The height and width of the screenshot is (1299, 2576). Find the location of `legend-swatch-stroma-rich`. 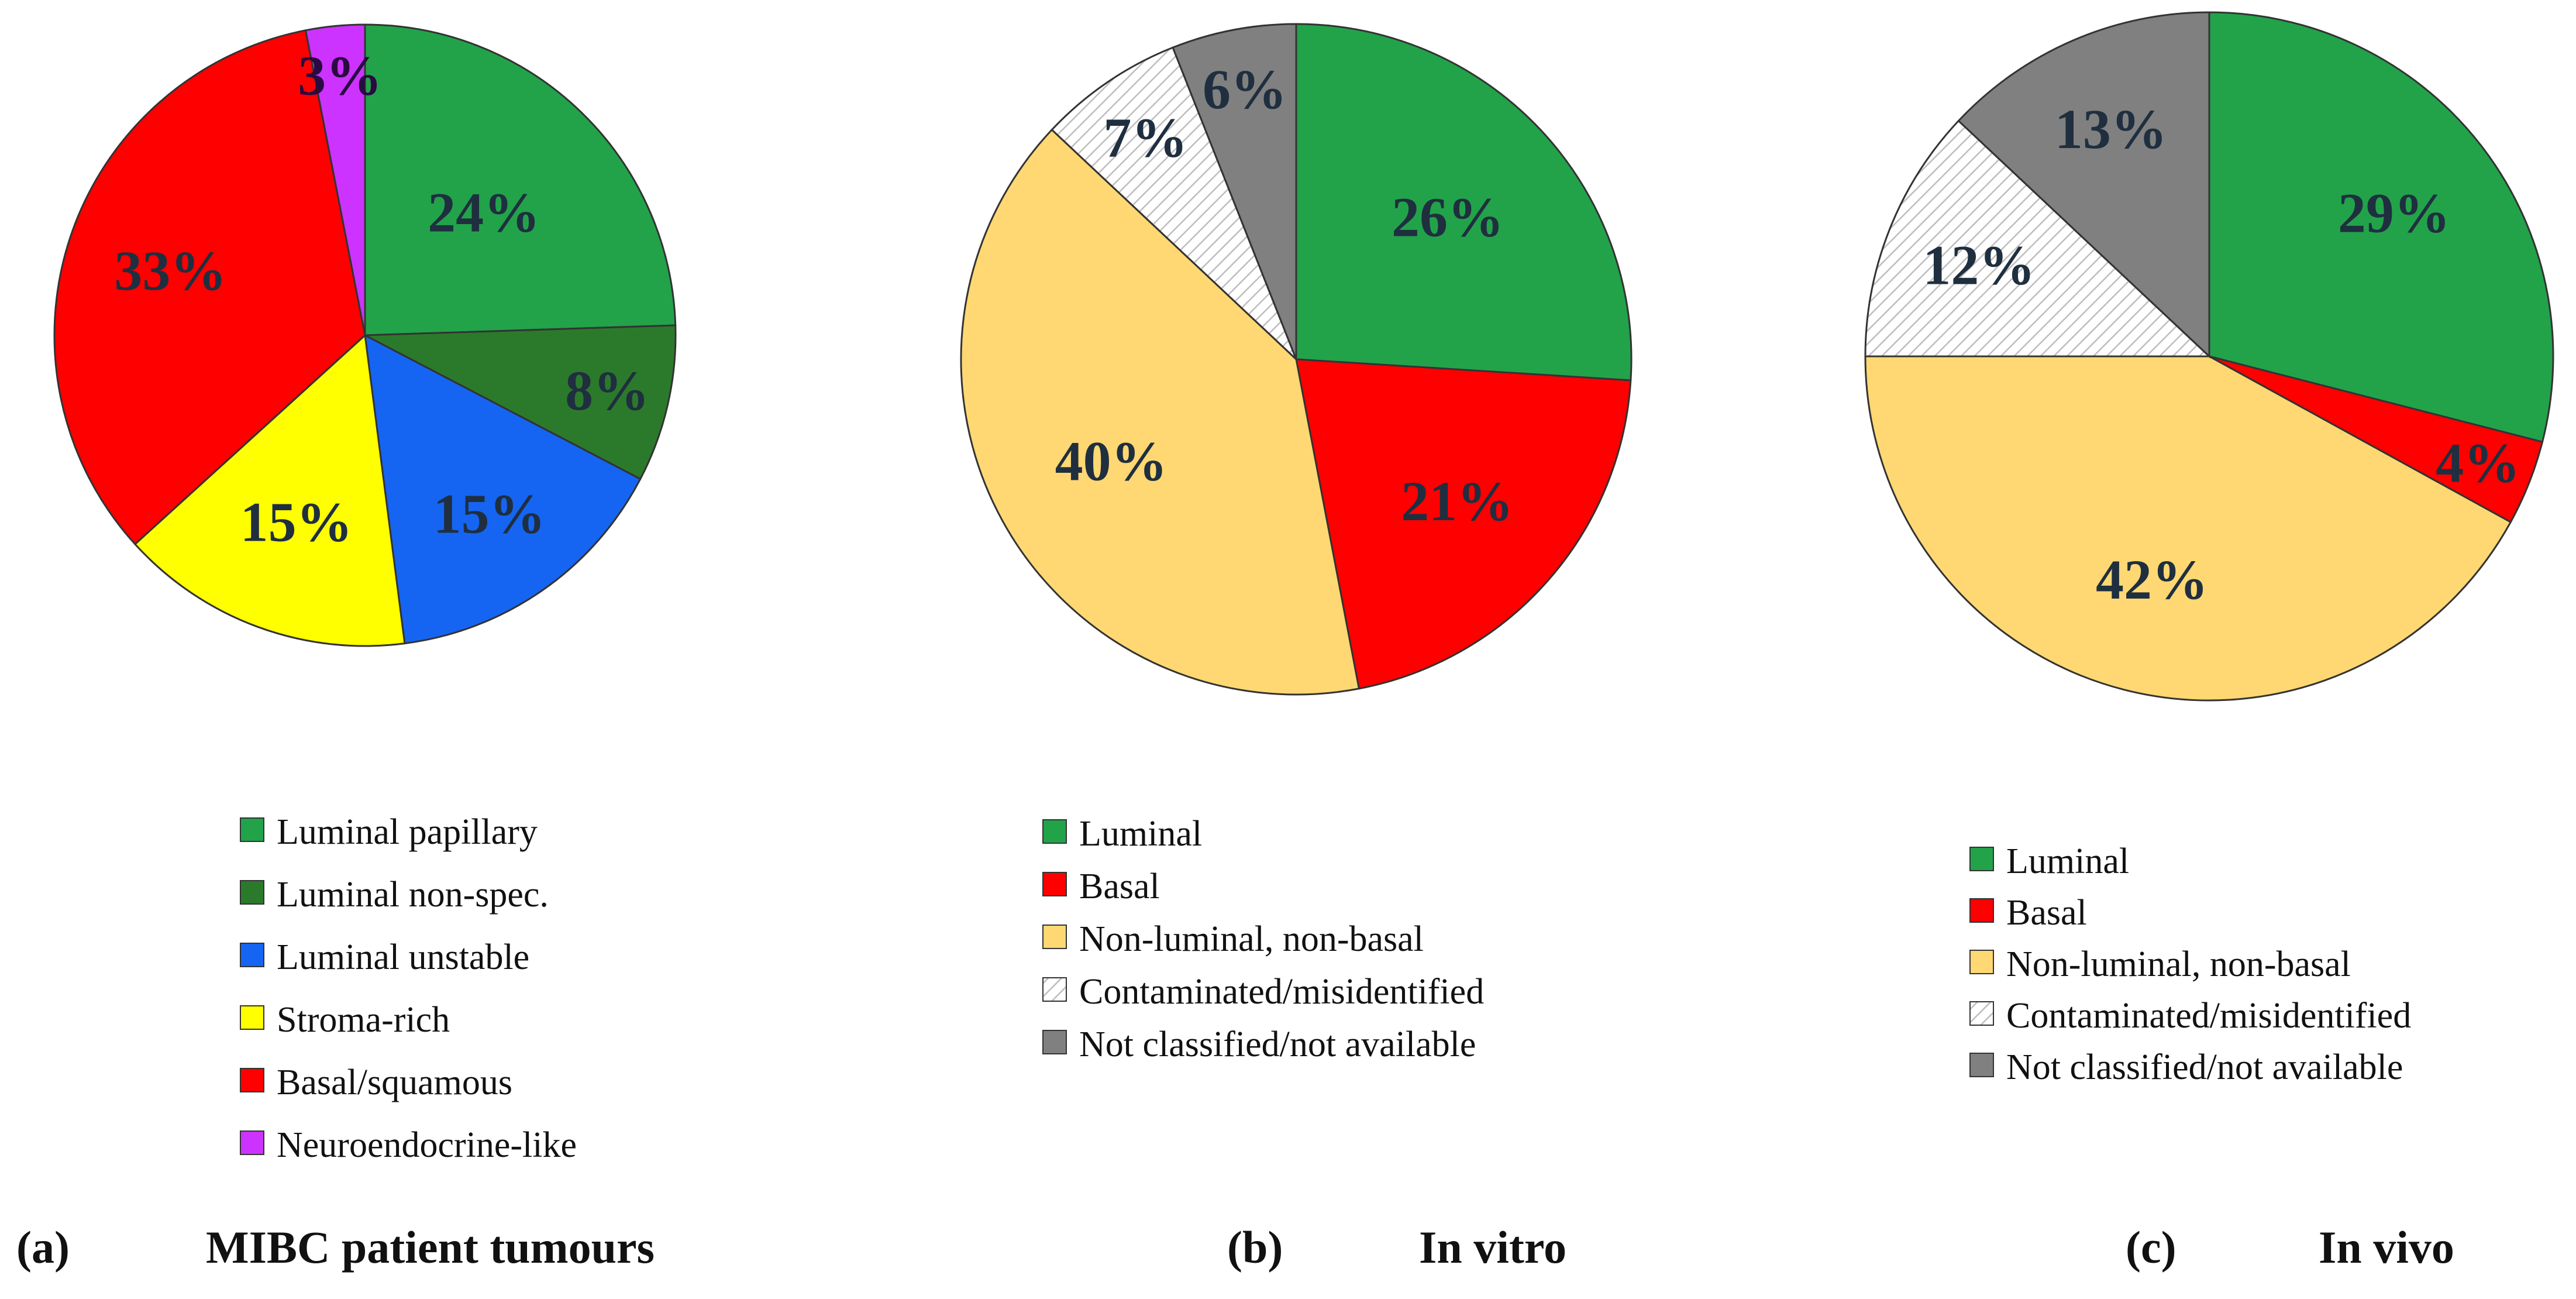

legend-swatch-stroma-rich is located at coordinates (252, 1018).